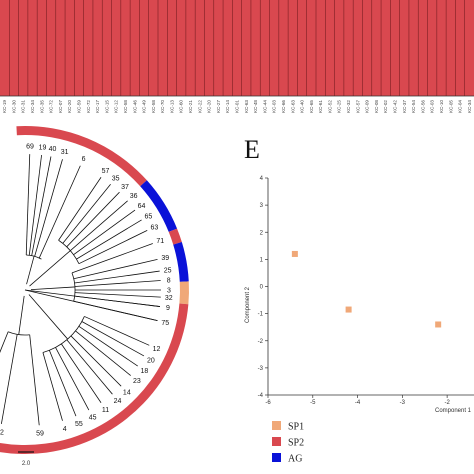 The height and width of the screenshot is (474, 474). I want to click on tree-leaf-label: 63, so click(155, 227).